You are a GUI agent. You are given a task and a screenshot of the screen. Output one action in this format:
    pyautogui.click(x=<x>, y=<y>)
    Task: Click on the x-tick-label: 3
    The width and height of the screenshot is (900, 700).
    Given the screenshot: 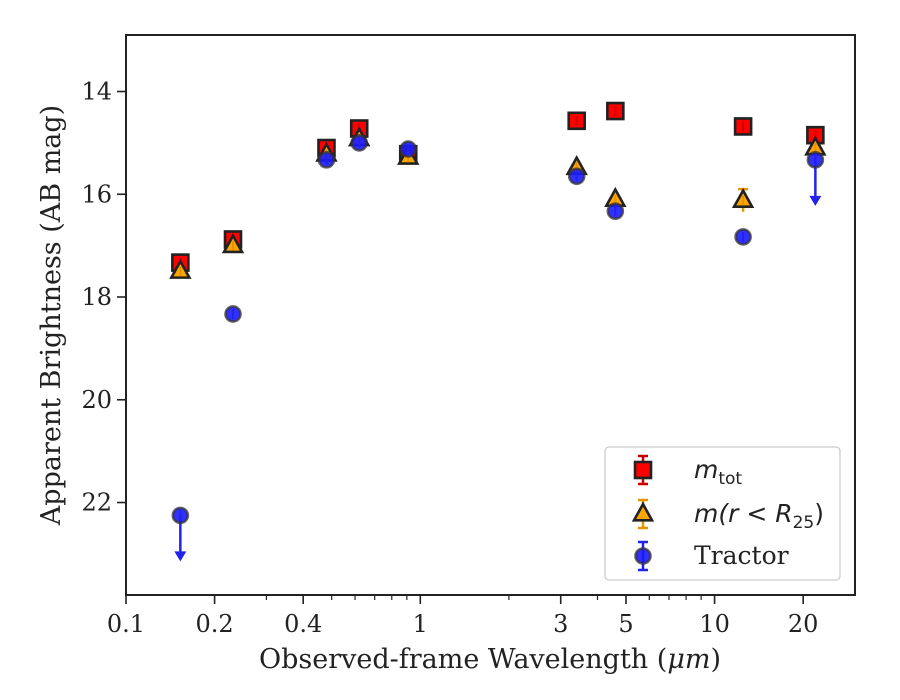 What is the action you would take?
    pyautogui.click(x=560, y=624)
    